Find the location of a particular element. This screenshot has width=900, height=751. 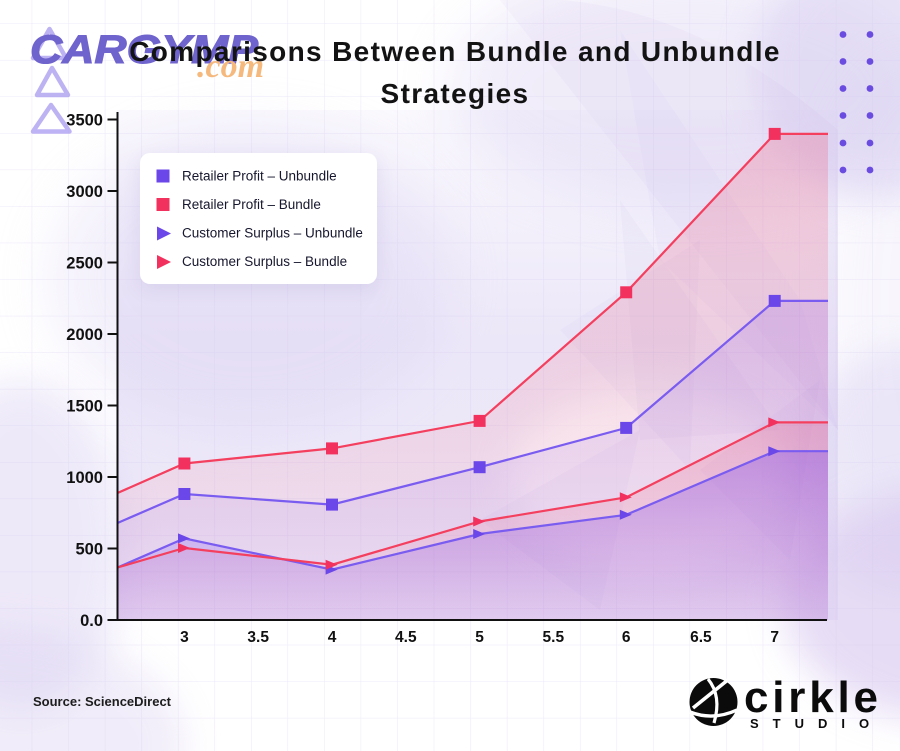

svg-text: Retailer Profit – Unbundle is located at coordinates (259, 176).